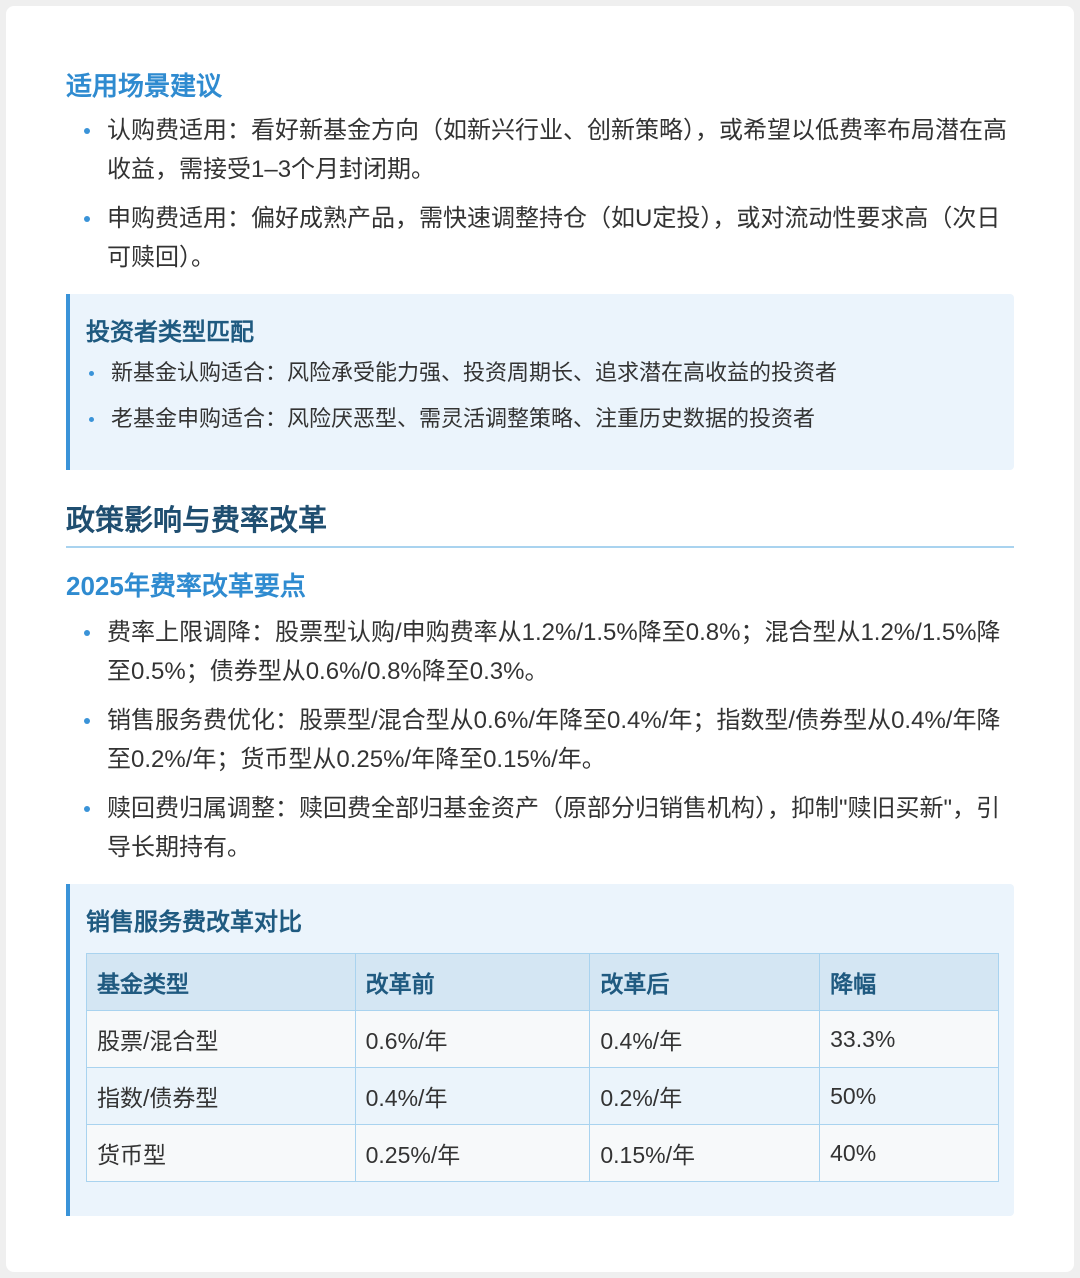  What do you see at coordinates (705, 1096) in the screenshot?
I see `cell: 0.2%/年` at bounding box center [705, 1096].